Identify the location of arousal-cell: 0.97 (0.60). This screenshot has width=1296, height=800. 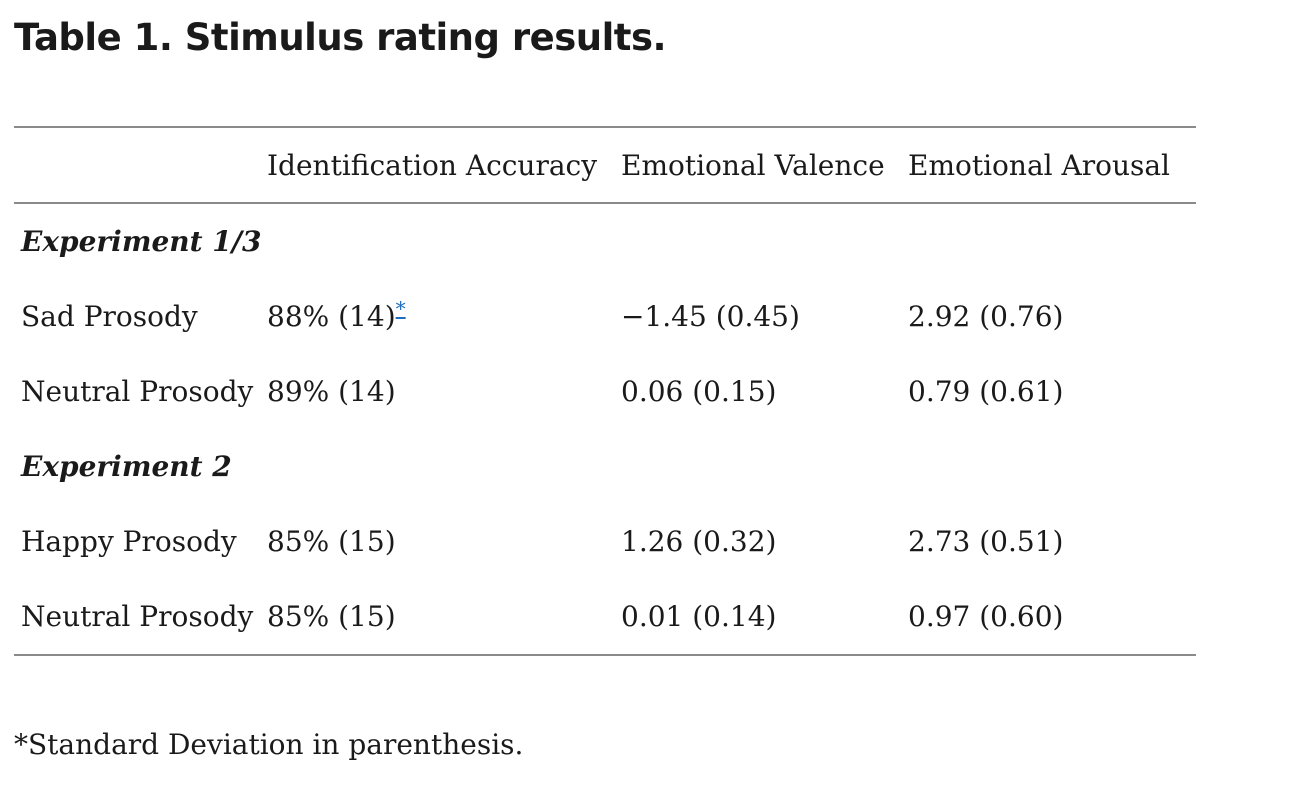
(986, 616).